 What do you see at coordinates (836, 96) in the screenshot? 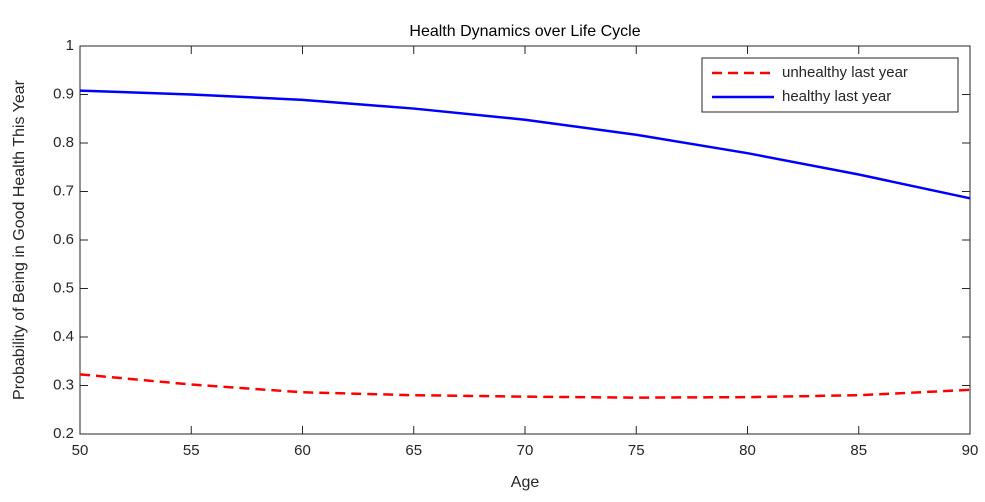
I see `legend-label: healthy last year` at bounding box center [836, 96].